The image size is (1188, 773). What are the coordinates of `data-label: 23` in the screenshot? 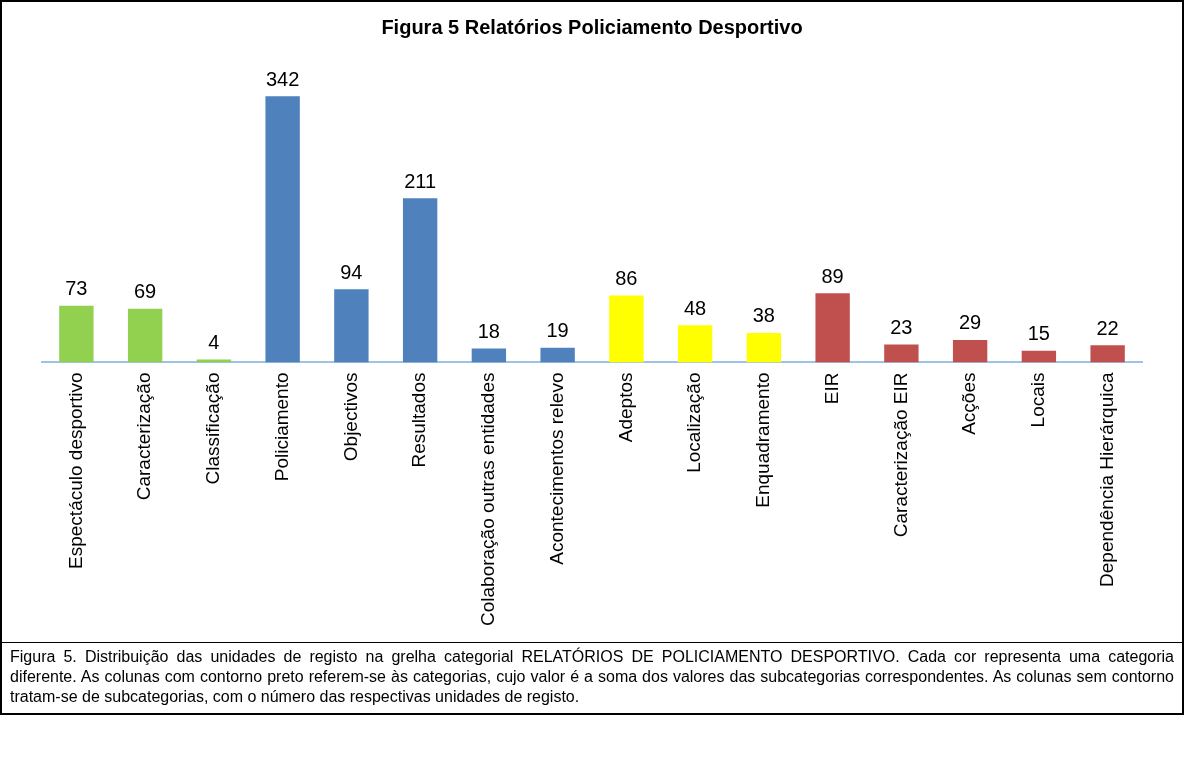 It's located at (901, 327).